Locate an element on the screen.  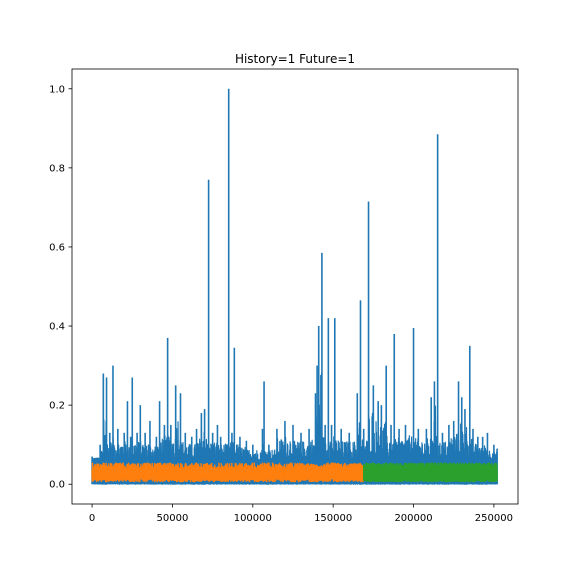
x-tick-label: 100000 is located at coordinates (253, 518).